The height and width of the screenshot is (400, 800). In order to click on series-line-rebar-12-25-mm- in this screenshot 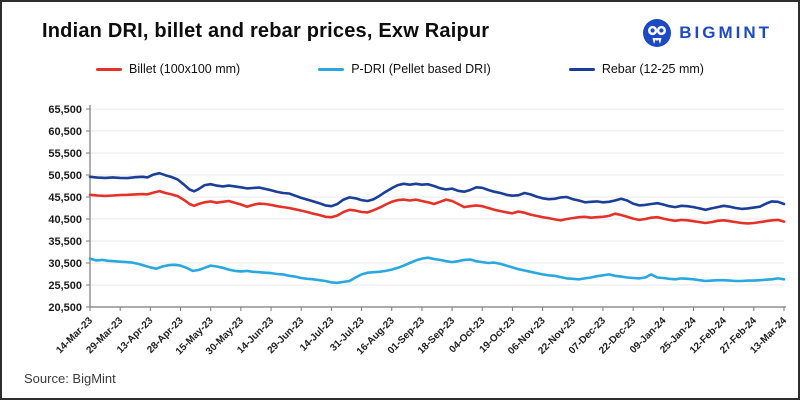, I will do `click(437, 191)`.